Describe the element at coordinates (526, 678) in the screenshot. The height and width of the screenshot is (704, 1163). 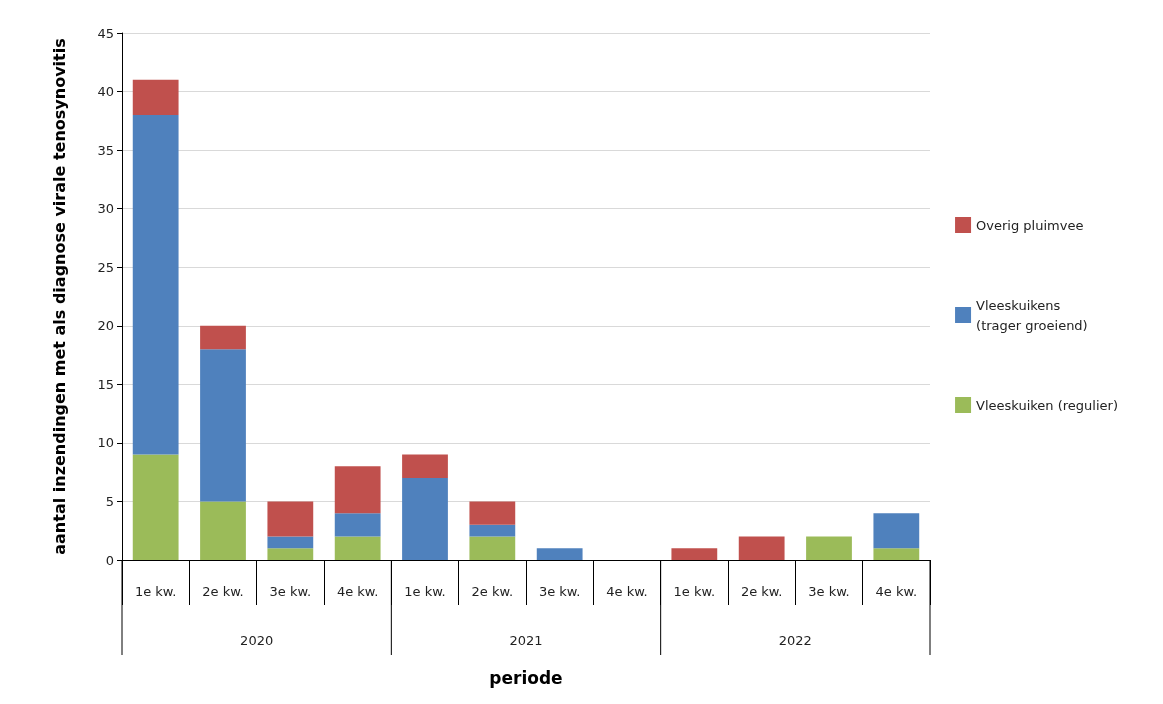
I see `x-axis-title: periode` at that location.